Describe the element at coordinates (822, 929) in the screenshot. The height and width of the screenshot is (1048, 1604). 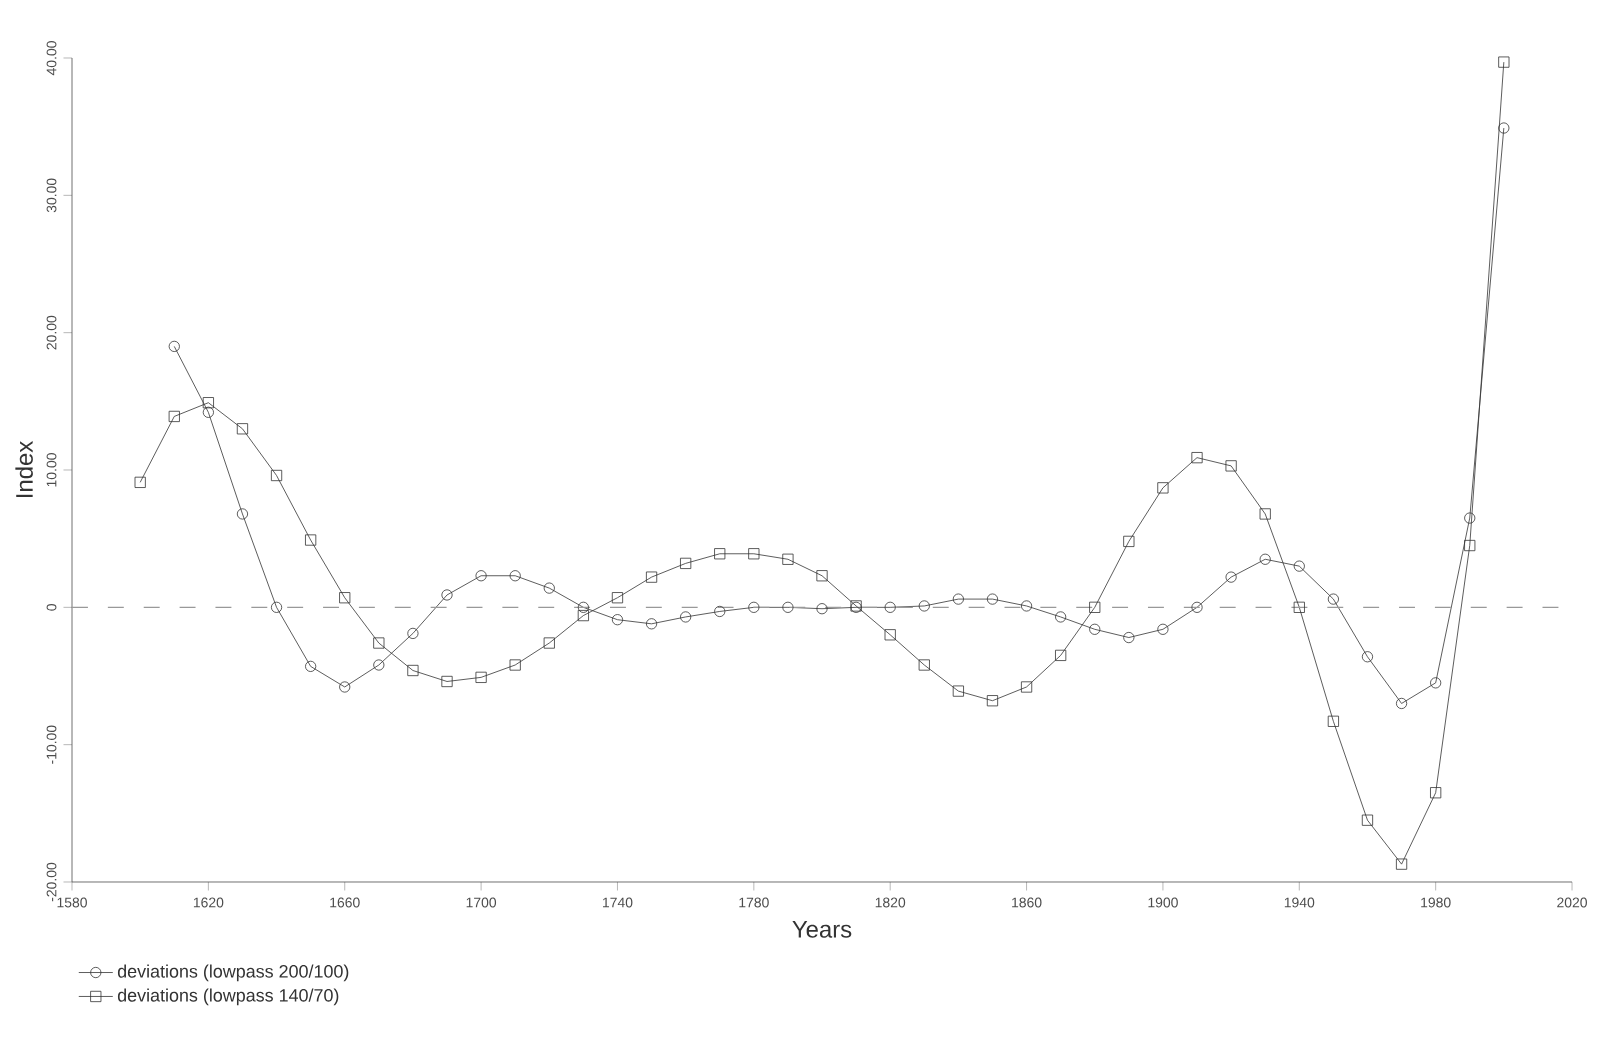
I see `x-axis-title: Years` at that location.